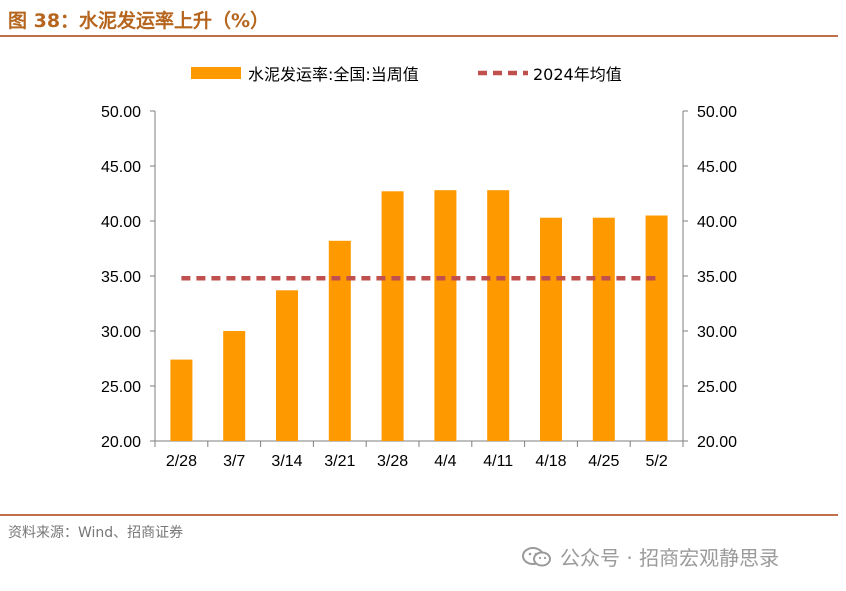 Image resolution: width=846 pixels, height=591 pixels. I want to click on legend-label-bar: 水泥发运率:全国:当周值, so click(333, 74).